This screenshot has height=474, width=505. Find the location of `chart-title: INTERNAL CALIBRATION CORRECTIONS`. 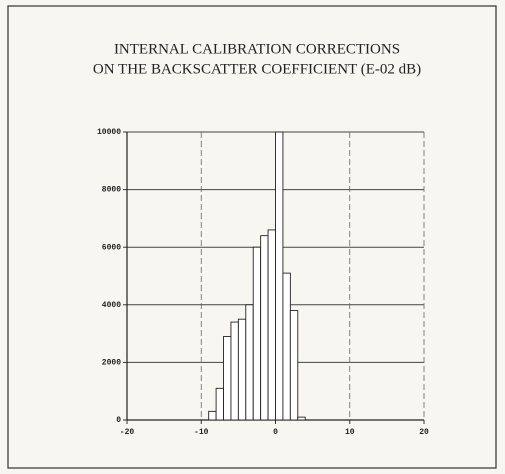

chart-title: INTERNAL CALIBRATION CORRECTIONS is located at coordinates (257, 49).